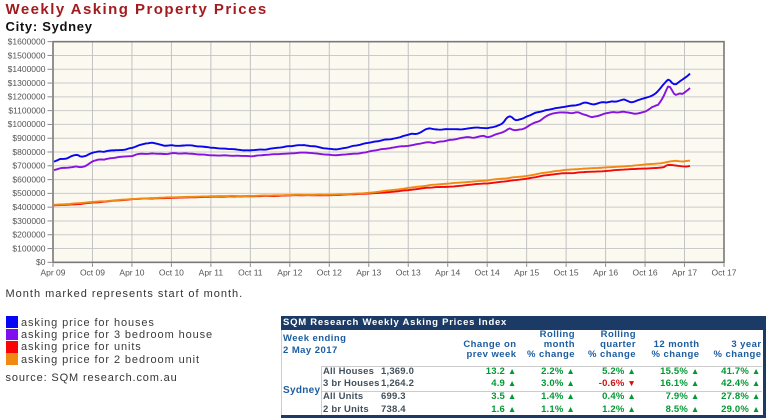  What do you see at coordinates (28, 221) in the screenshot?
I see `svg-text: $300000` at bounding box center [28, 221].